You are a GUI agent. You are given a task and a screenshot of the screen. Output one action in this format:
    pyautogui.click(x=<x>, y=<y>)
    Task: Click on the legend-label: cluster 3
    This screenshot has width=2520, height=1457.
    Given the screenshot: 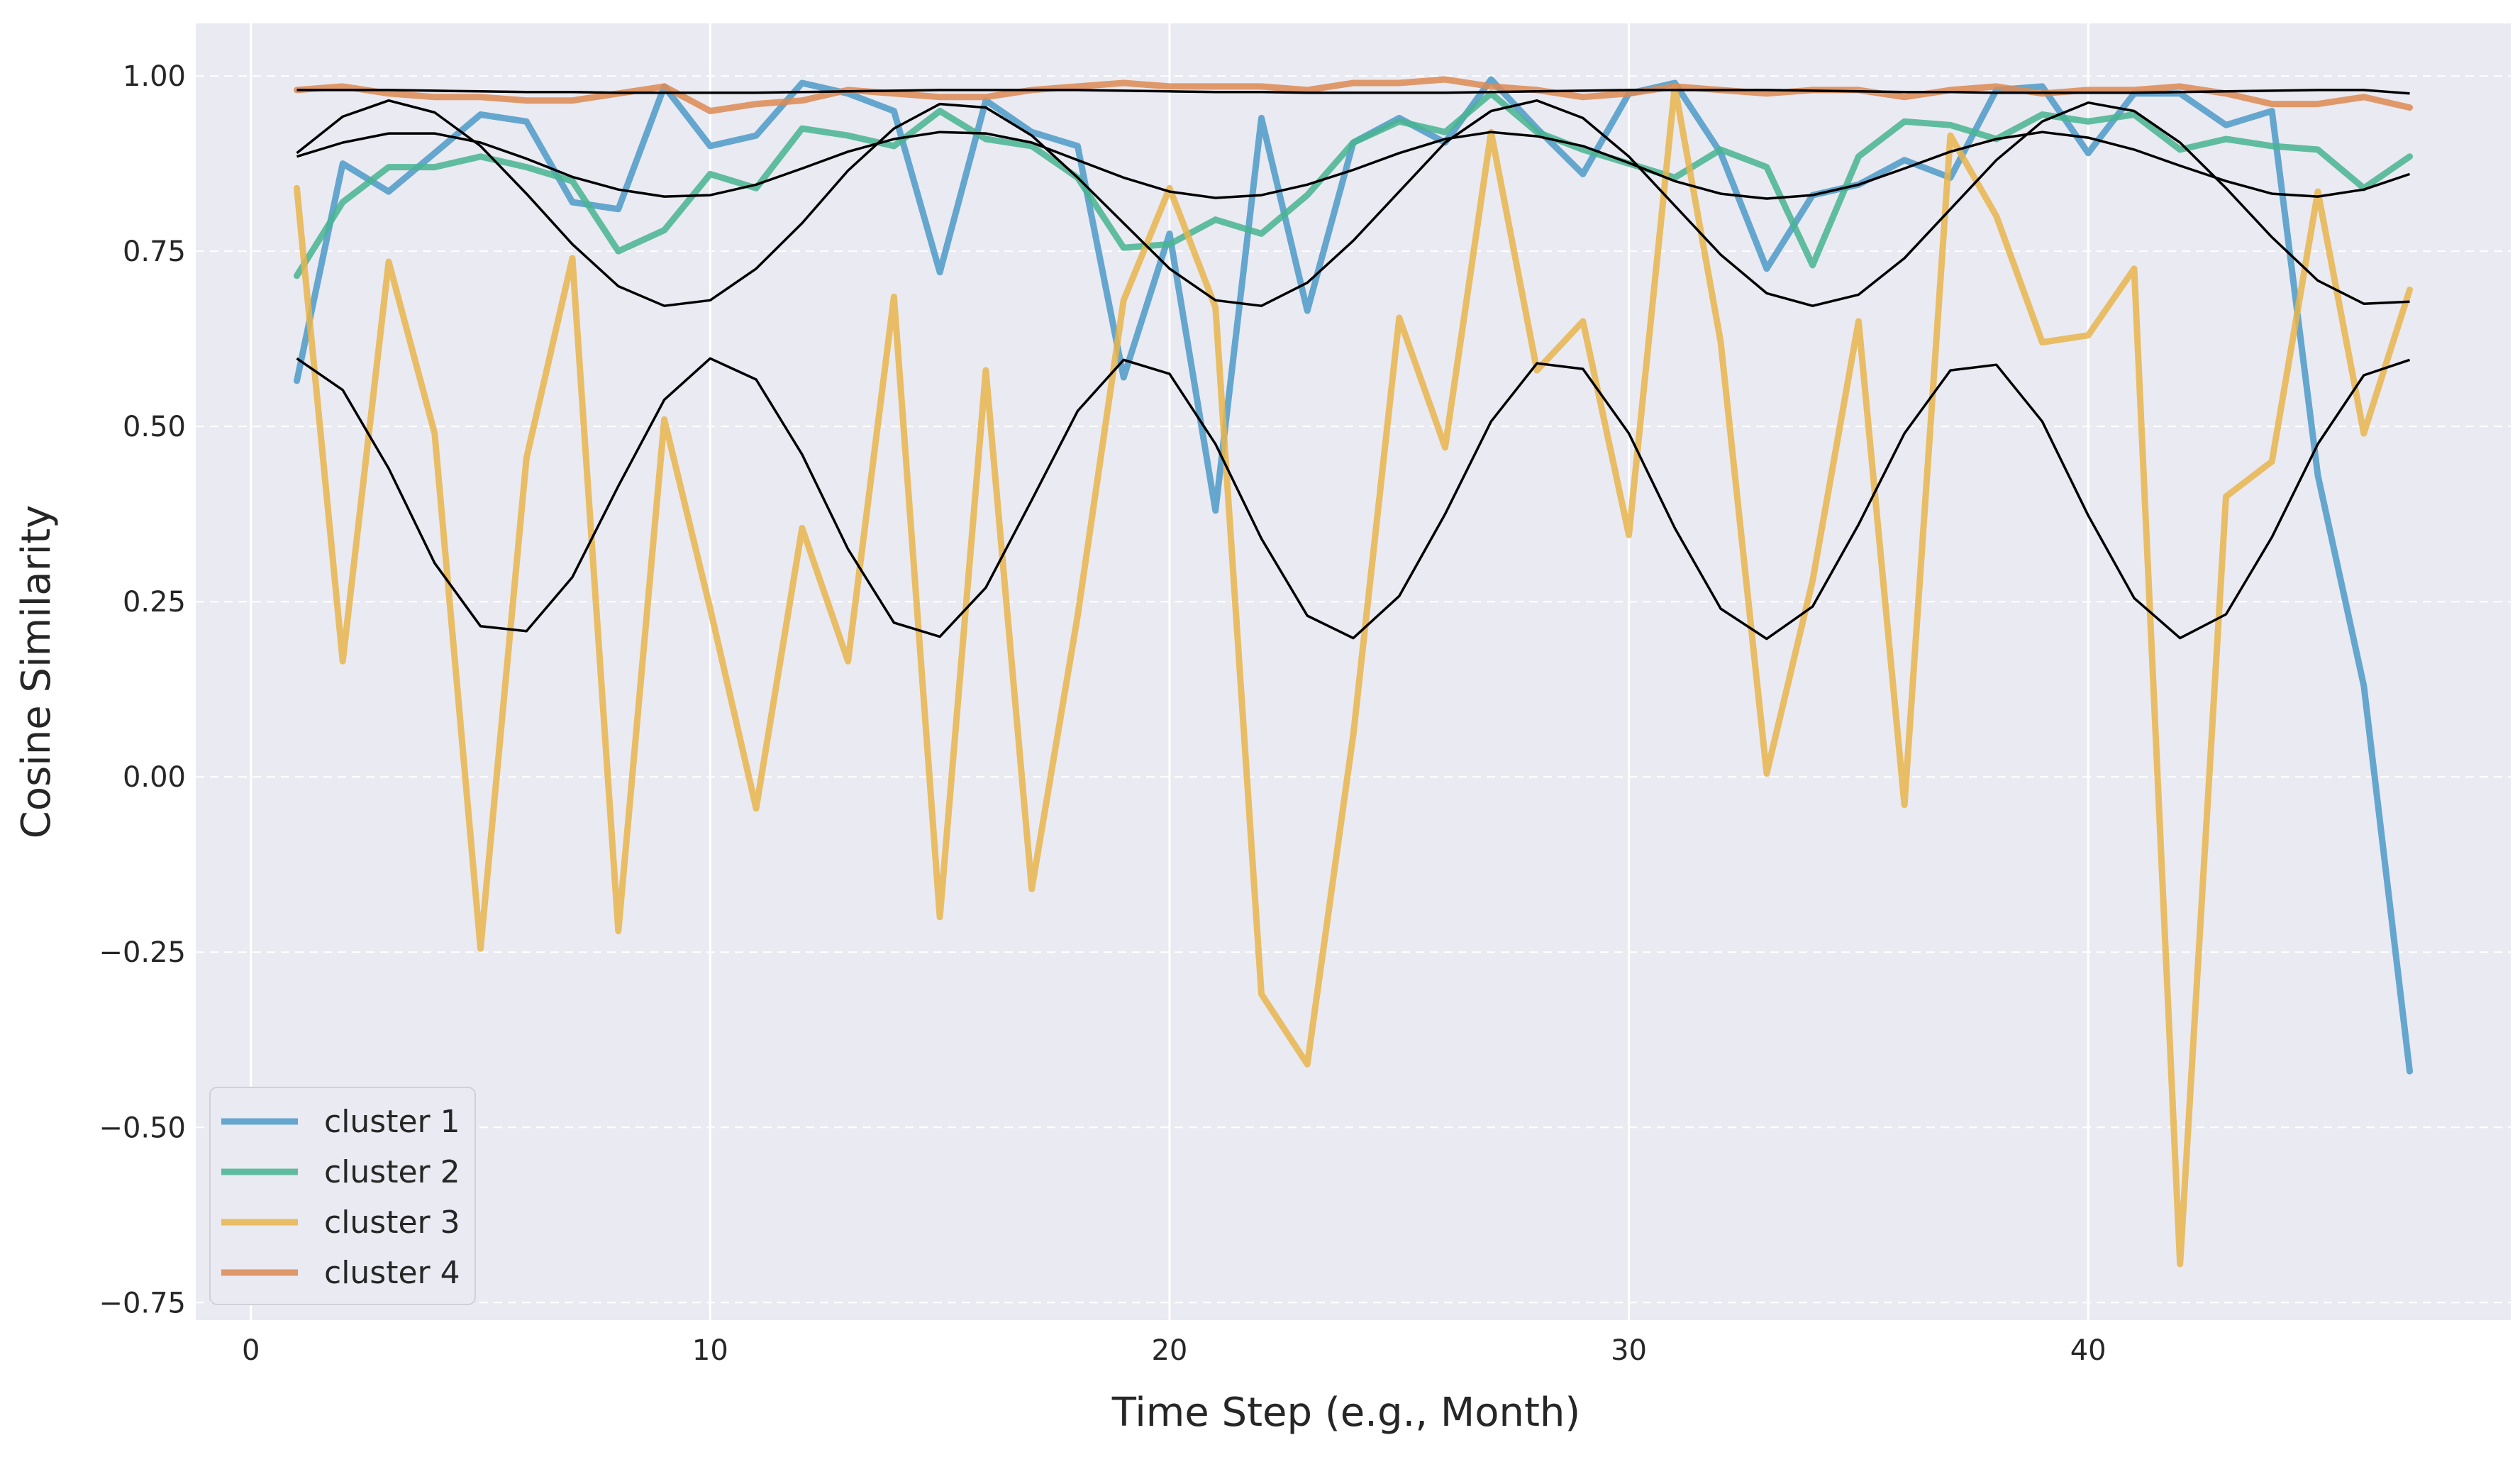 What is the action you would take?
    pyautogui.click(x=392, y=1222)
    